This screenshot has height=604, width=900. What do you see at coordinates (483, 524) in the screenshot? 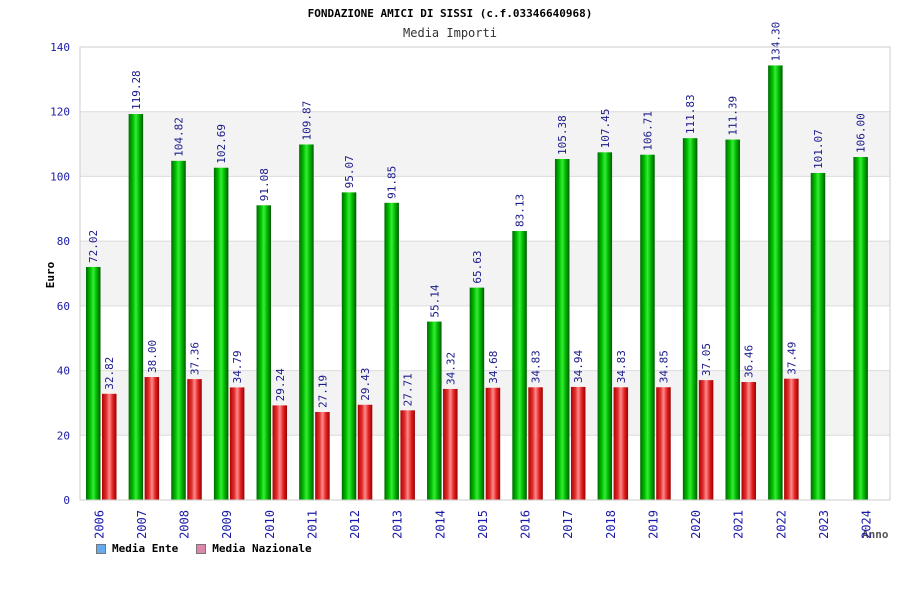
I see `x-tick-label: 2015` at bounding box center [483, 524].